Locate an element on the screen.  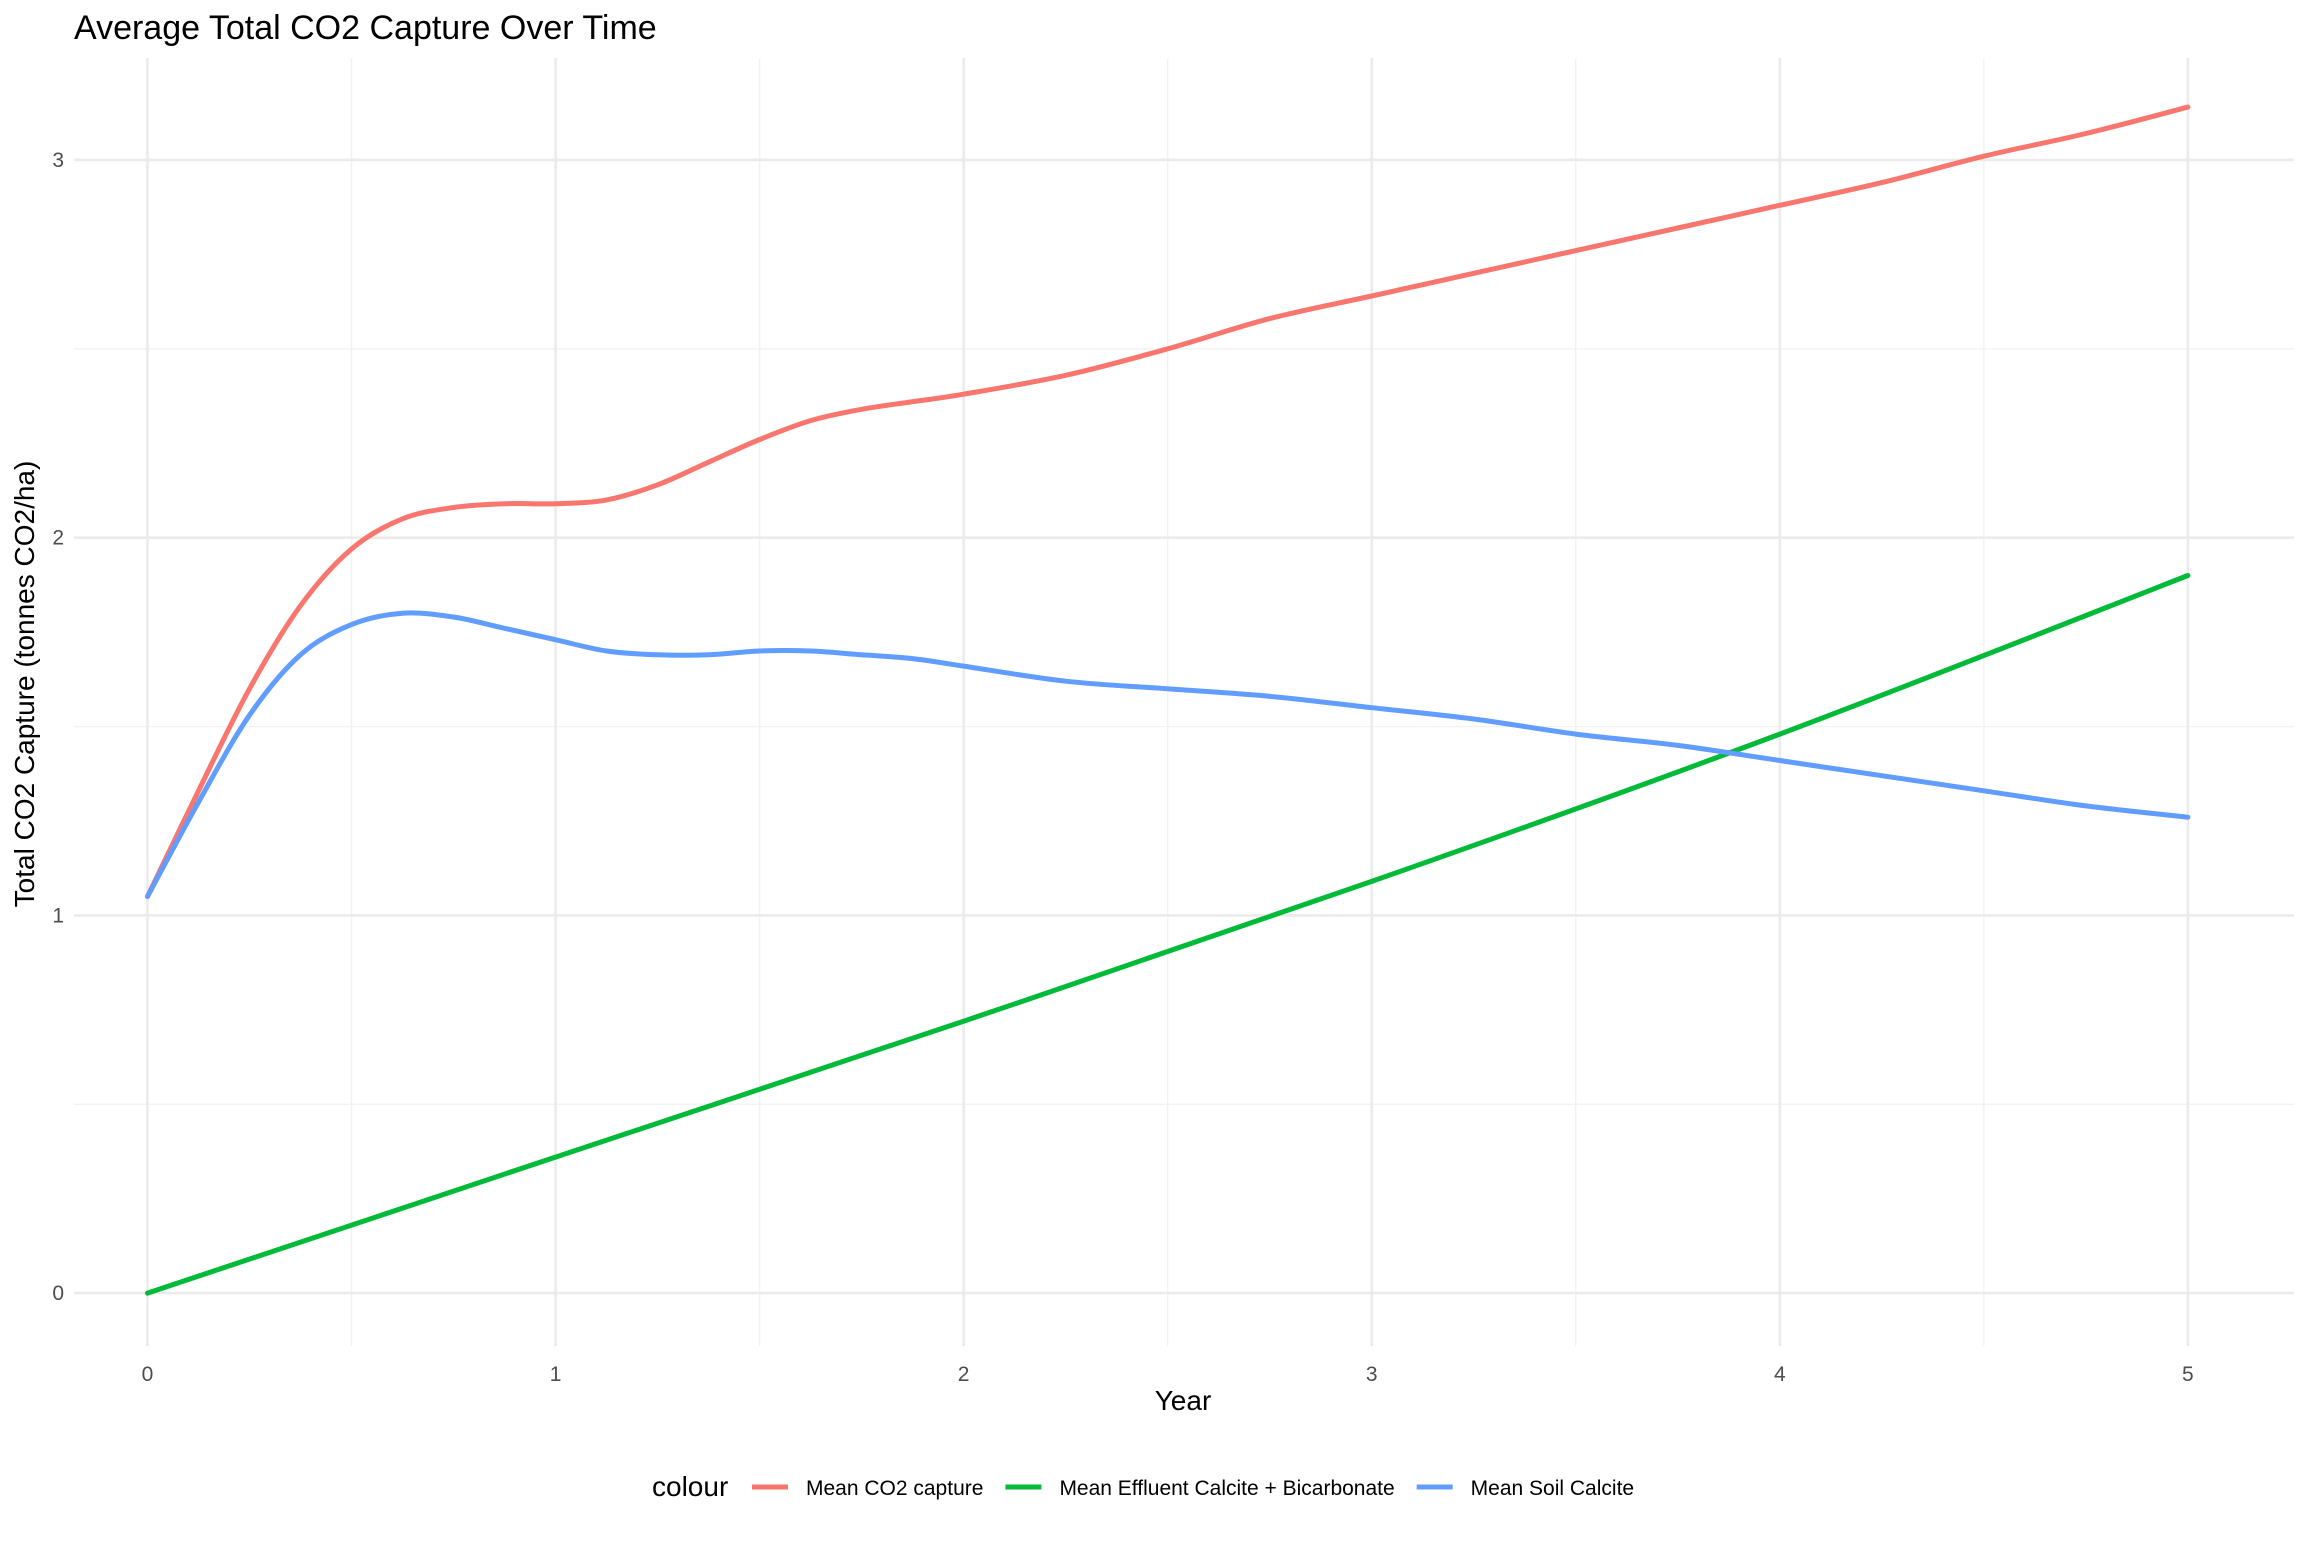
x-tick-label: 3 is located at coordinates (1372, 1374).